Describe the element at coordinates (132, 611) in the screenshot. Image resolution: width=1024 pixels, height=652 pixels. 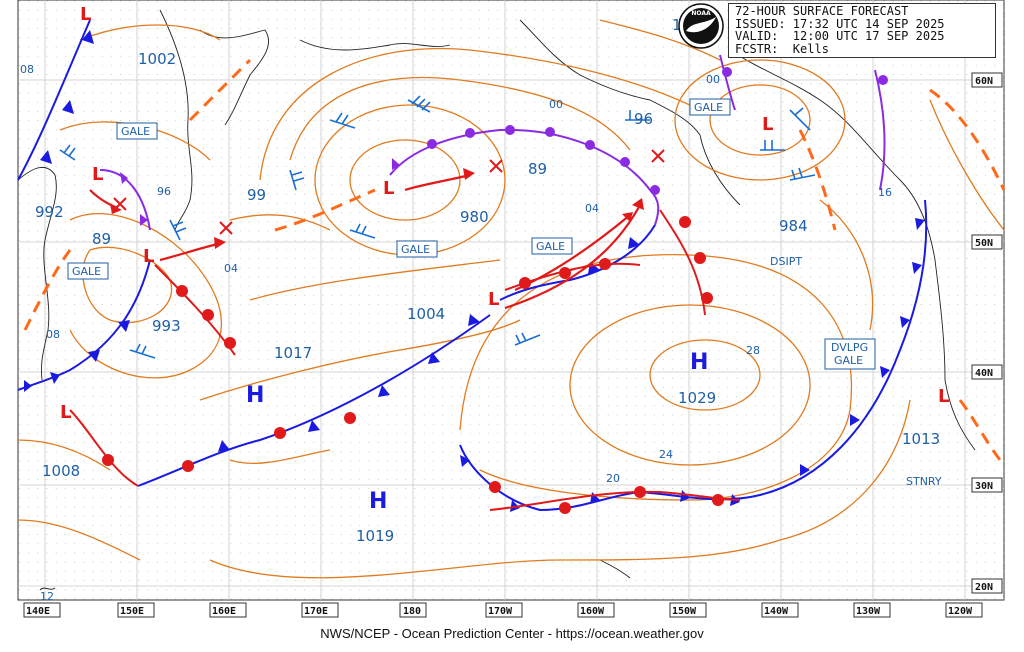
I see `lon-label: 150E` at that location.